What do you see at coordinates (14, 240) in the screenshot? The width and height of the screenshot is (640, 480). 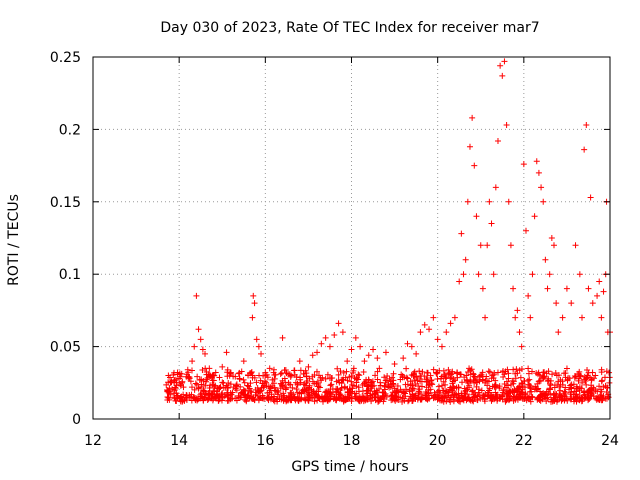 I see `y-axis-label: ROTI / TECUs` at bounding box center [14, 240].